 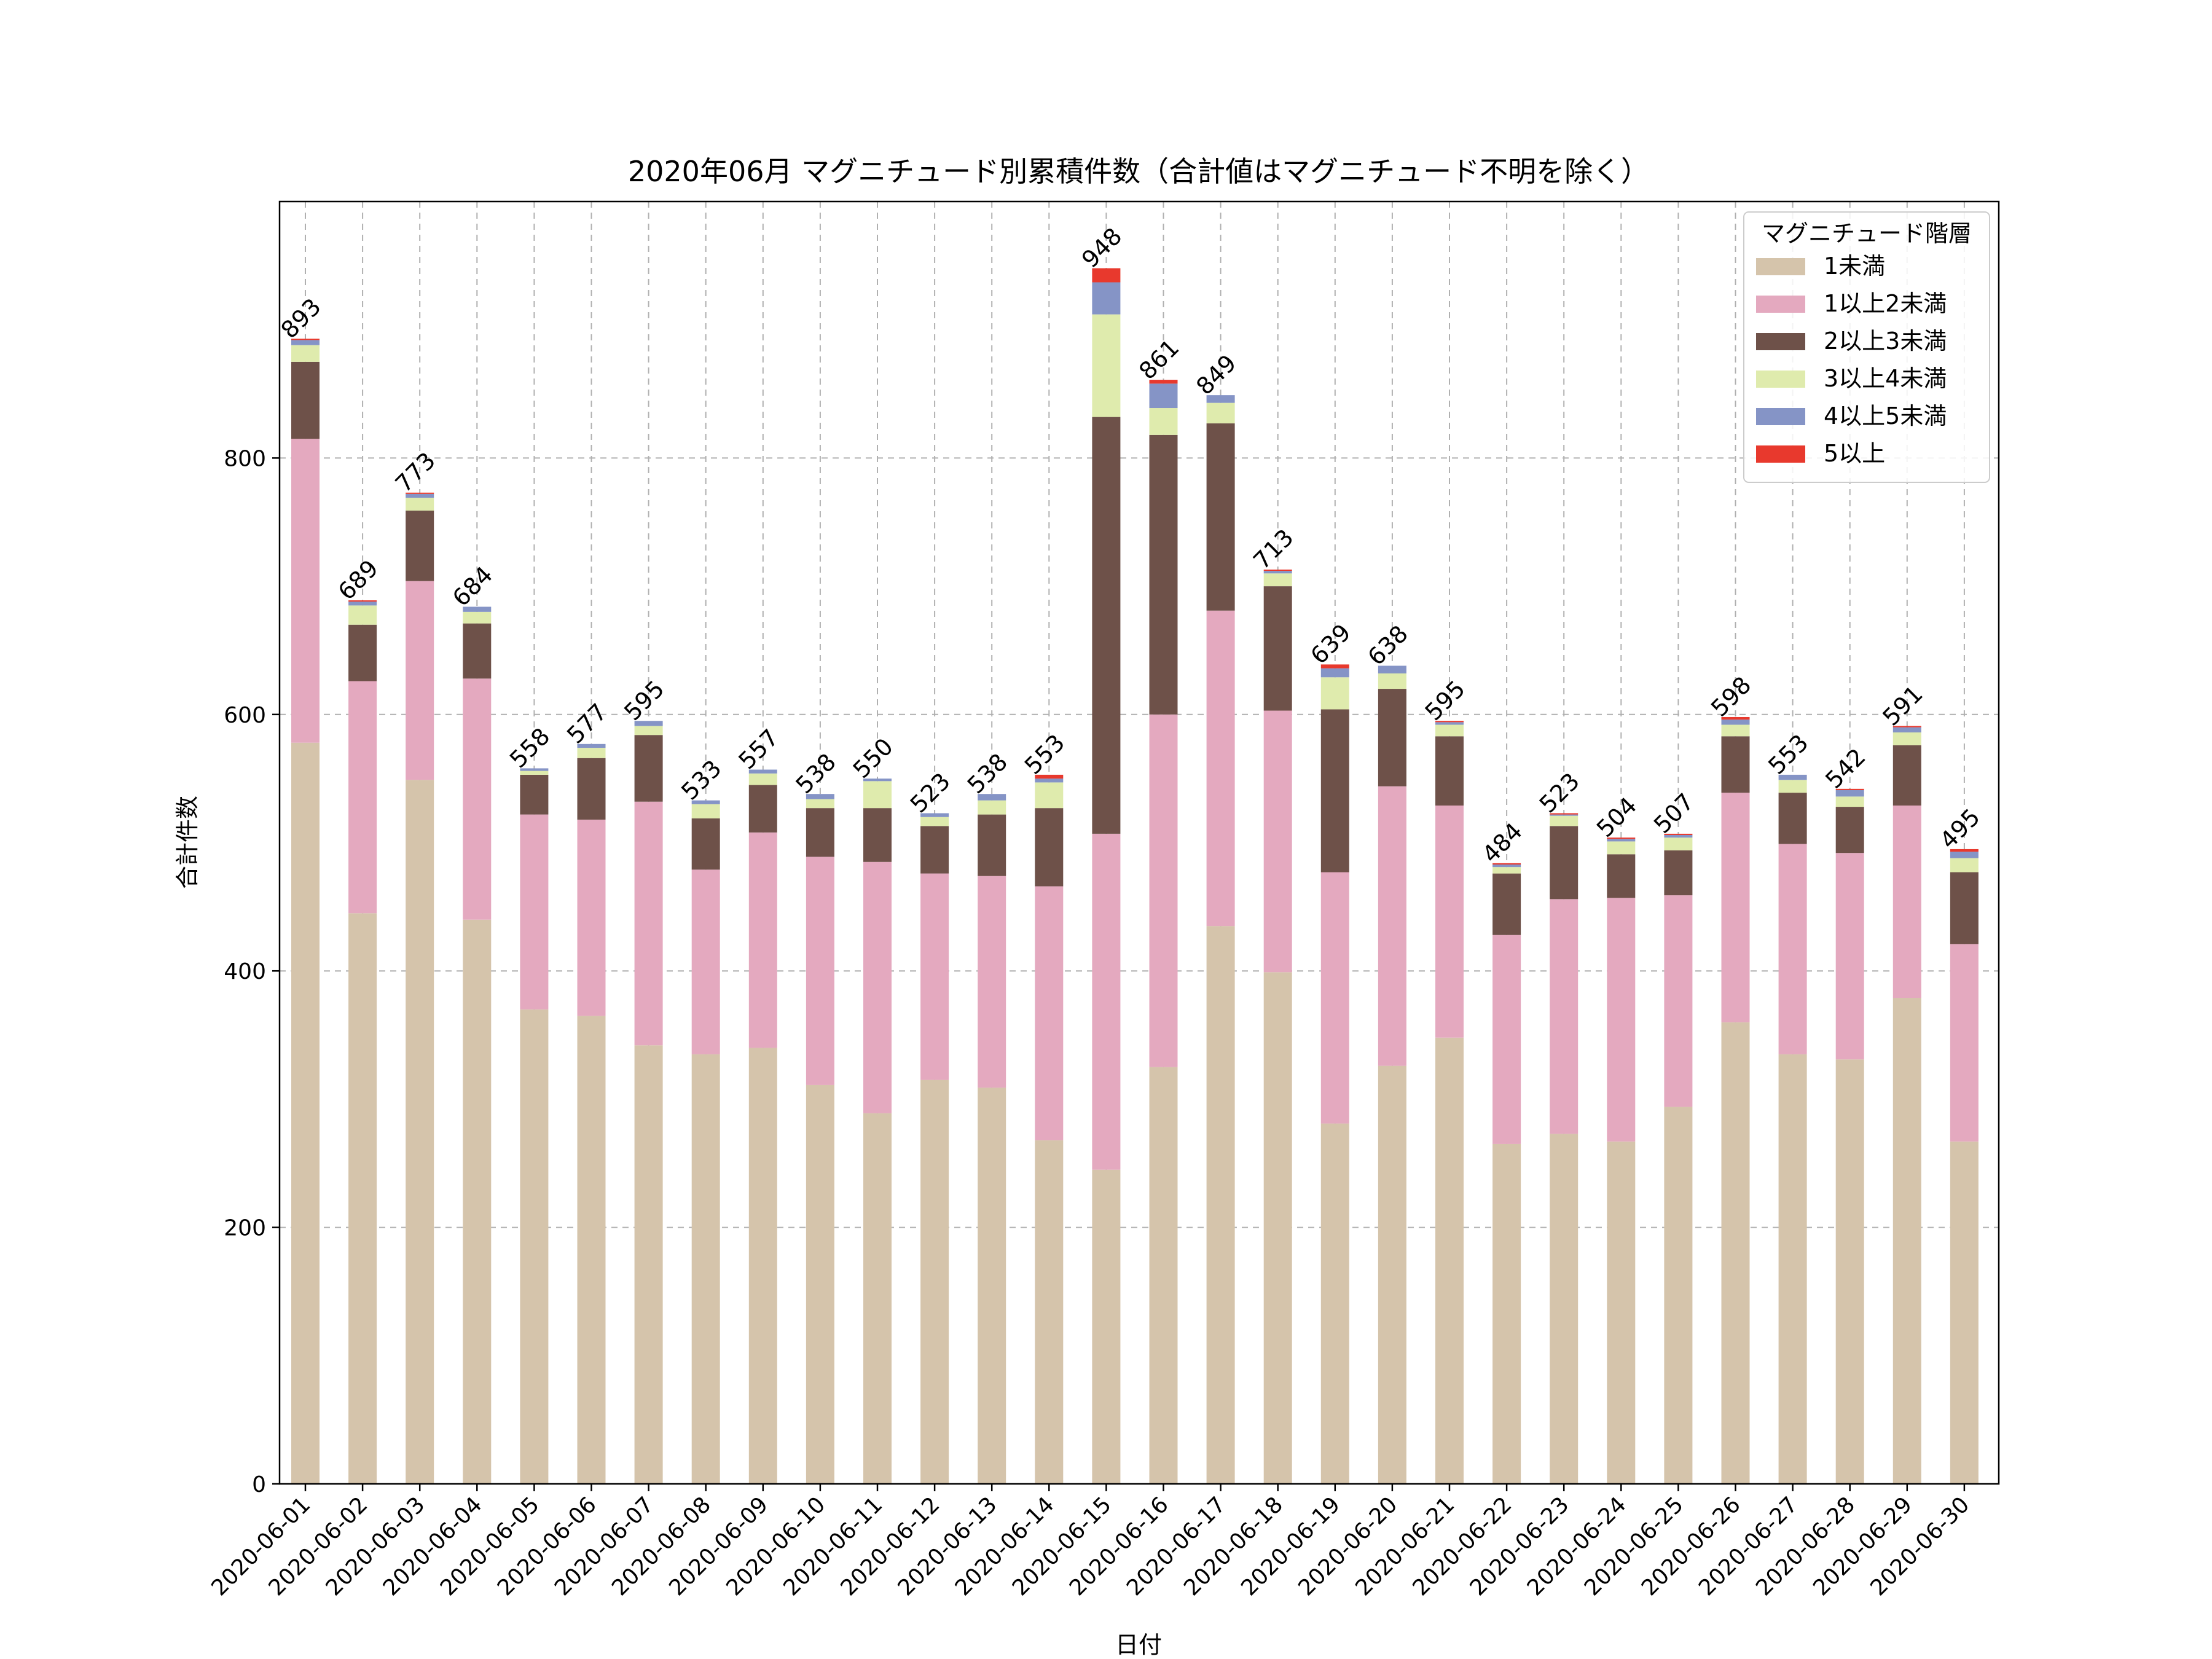 What do you see at coordinates (1805, 1546) in the screenshot?
I see `x-tick-label: 2020-06-28` at bounding box center [1805, 1546].